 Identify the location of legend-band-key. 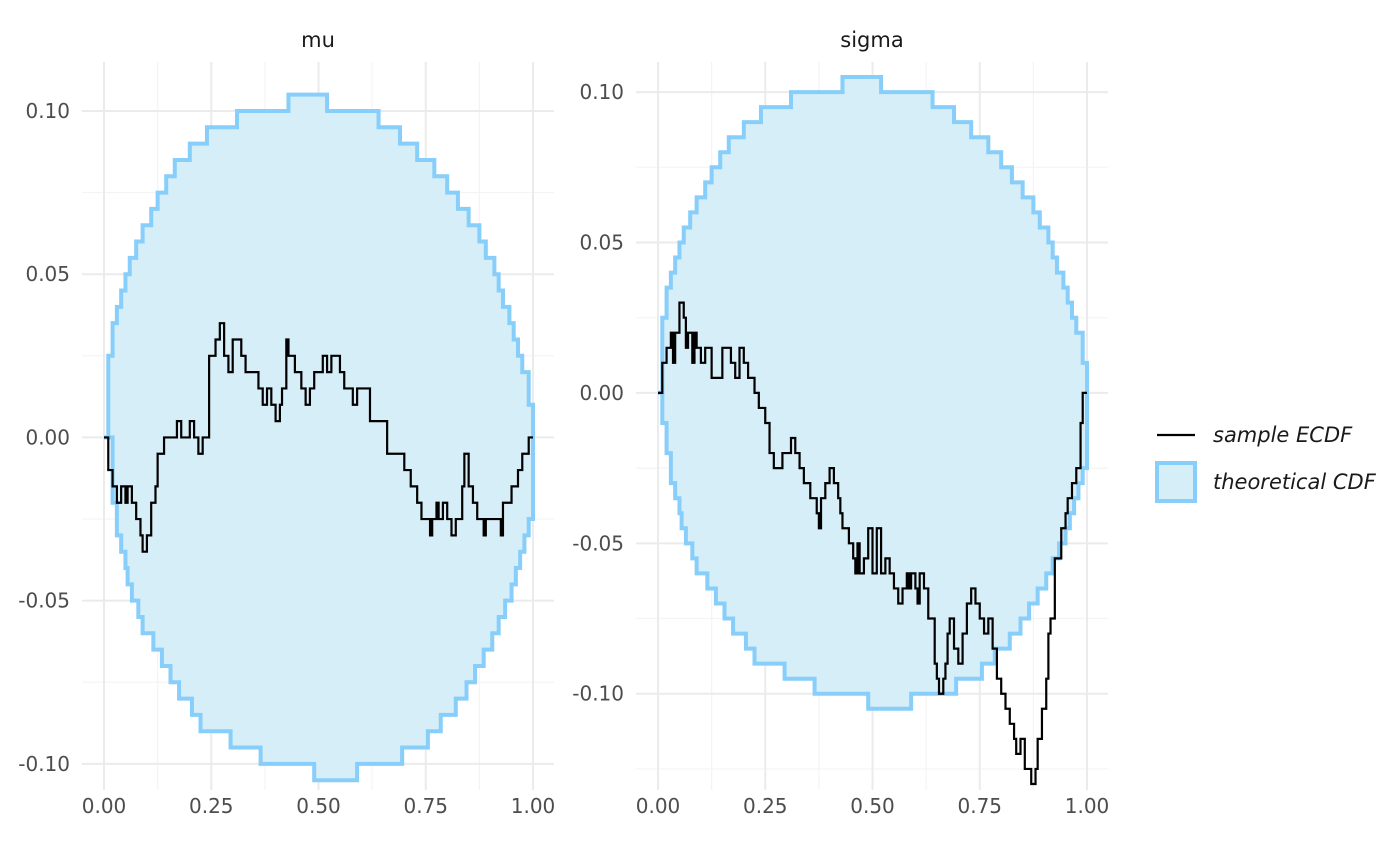
(1176, 482).